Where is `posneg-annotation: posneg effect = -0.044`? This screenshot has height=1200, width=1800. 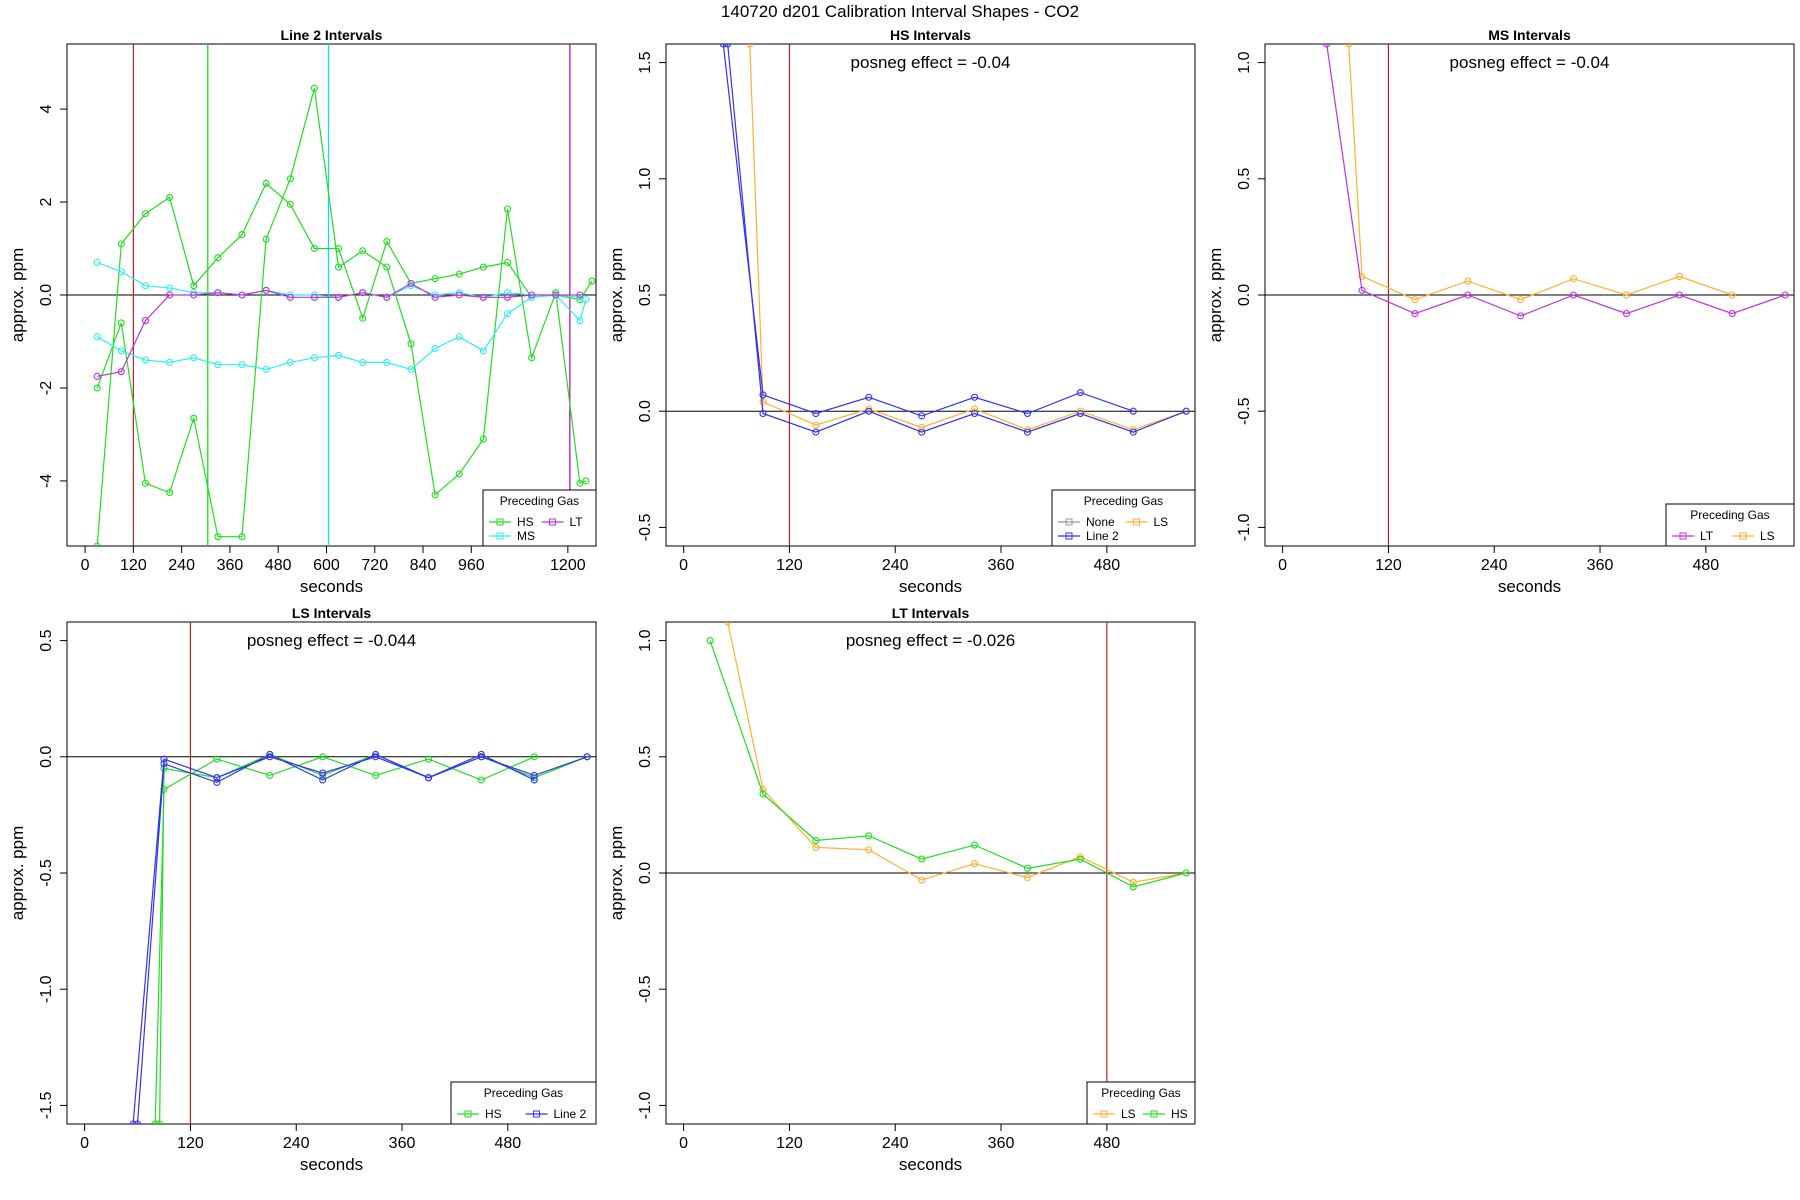
posneg-annotation: posneg effect = -0.044 is located at coordinates (331, 640).